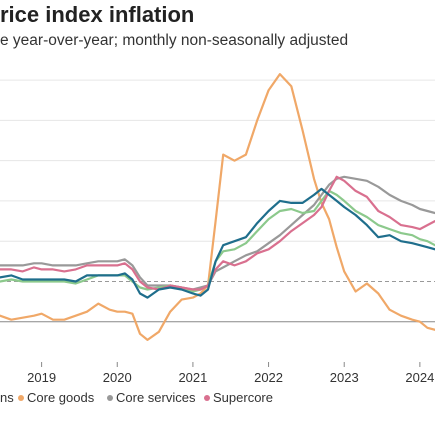 This screenshot has height=435, width=435. Describe the element at coordinates (207, 398) in the screenshot. I see `legend-dot-supercore` at that location.